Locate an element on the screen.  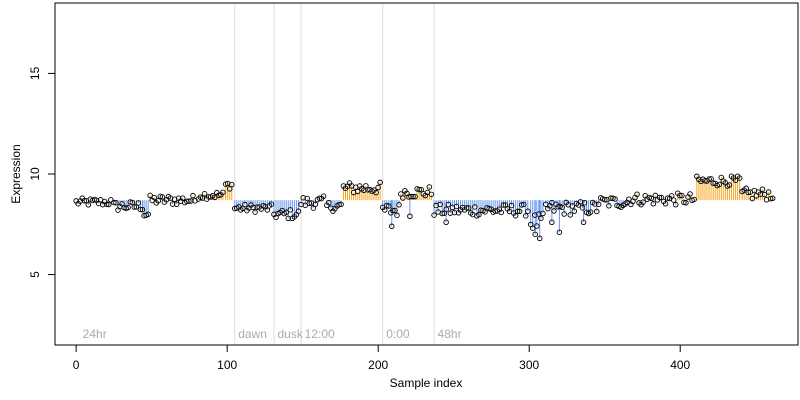
condition-annotation: 48hr is located at coordinates (450, 334).